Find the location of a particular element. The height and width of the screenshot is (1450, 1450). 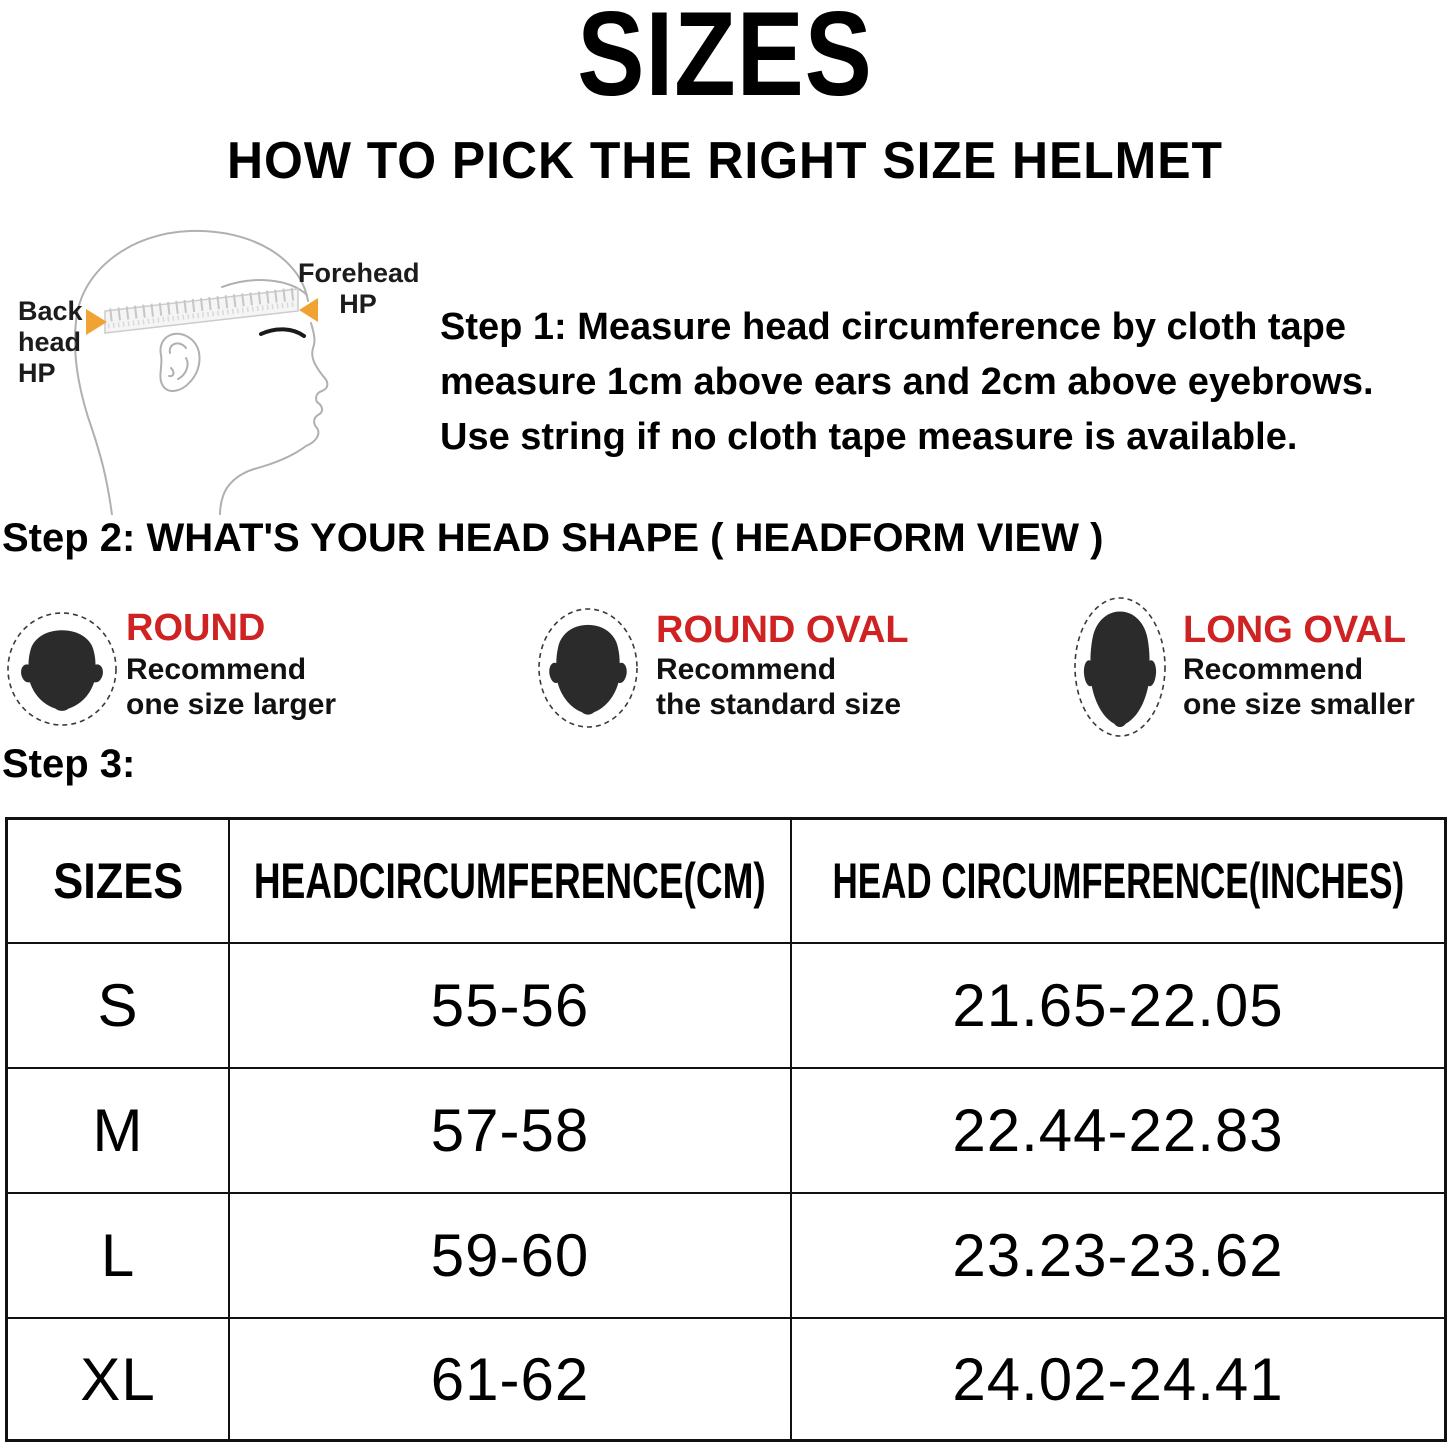

shape-rec-long-oval: Recommend one size smaller is located at coordinates (1299, 687).